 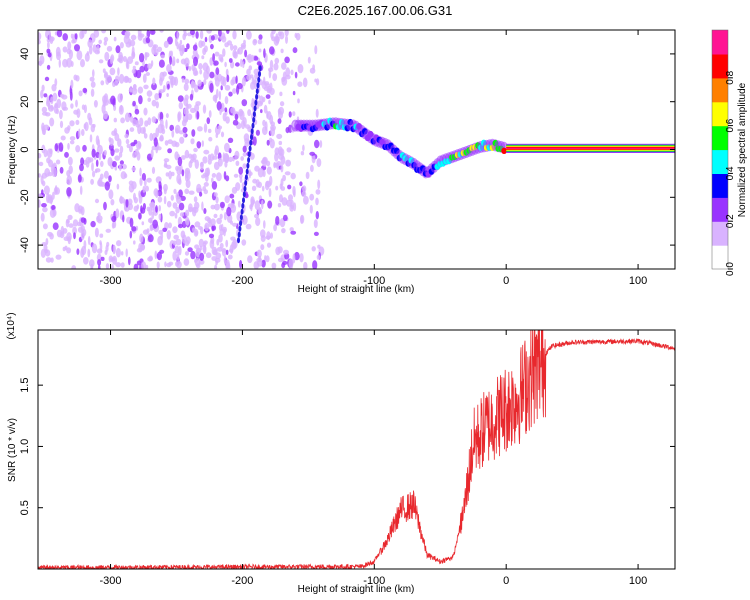 I want to click on ridge-blob, so click(x=504, y=150).